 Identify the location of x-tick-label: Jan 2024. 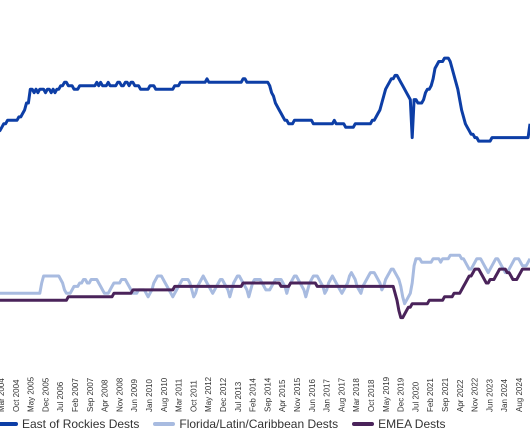
(504, 395).